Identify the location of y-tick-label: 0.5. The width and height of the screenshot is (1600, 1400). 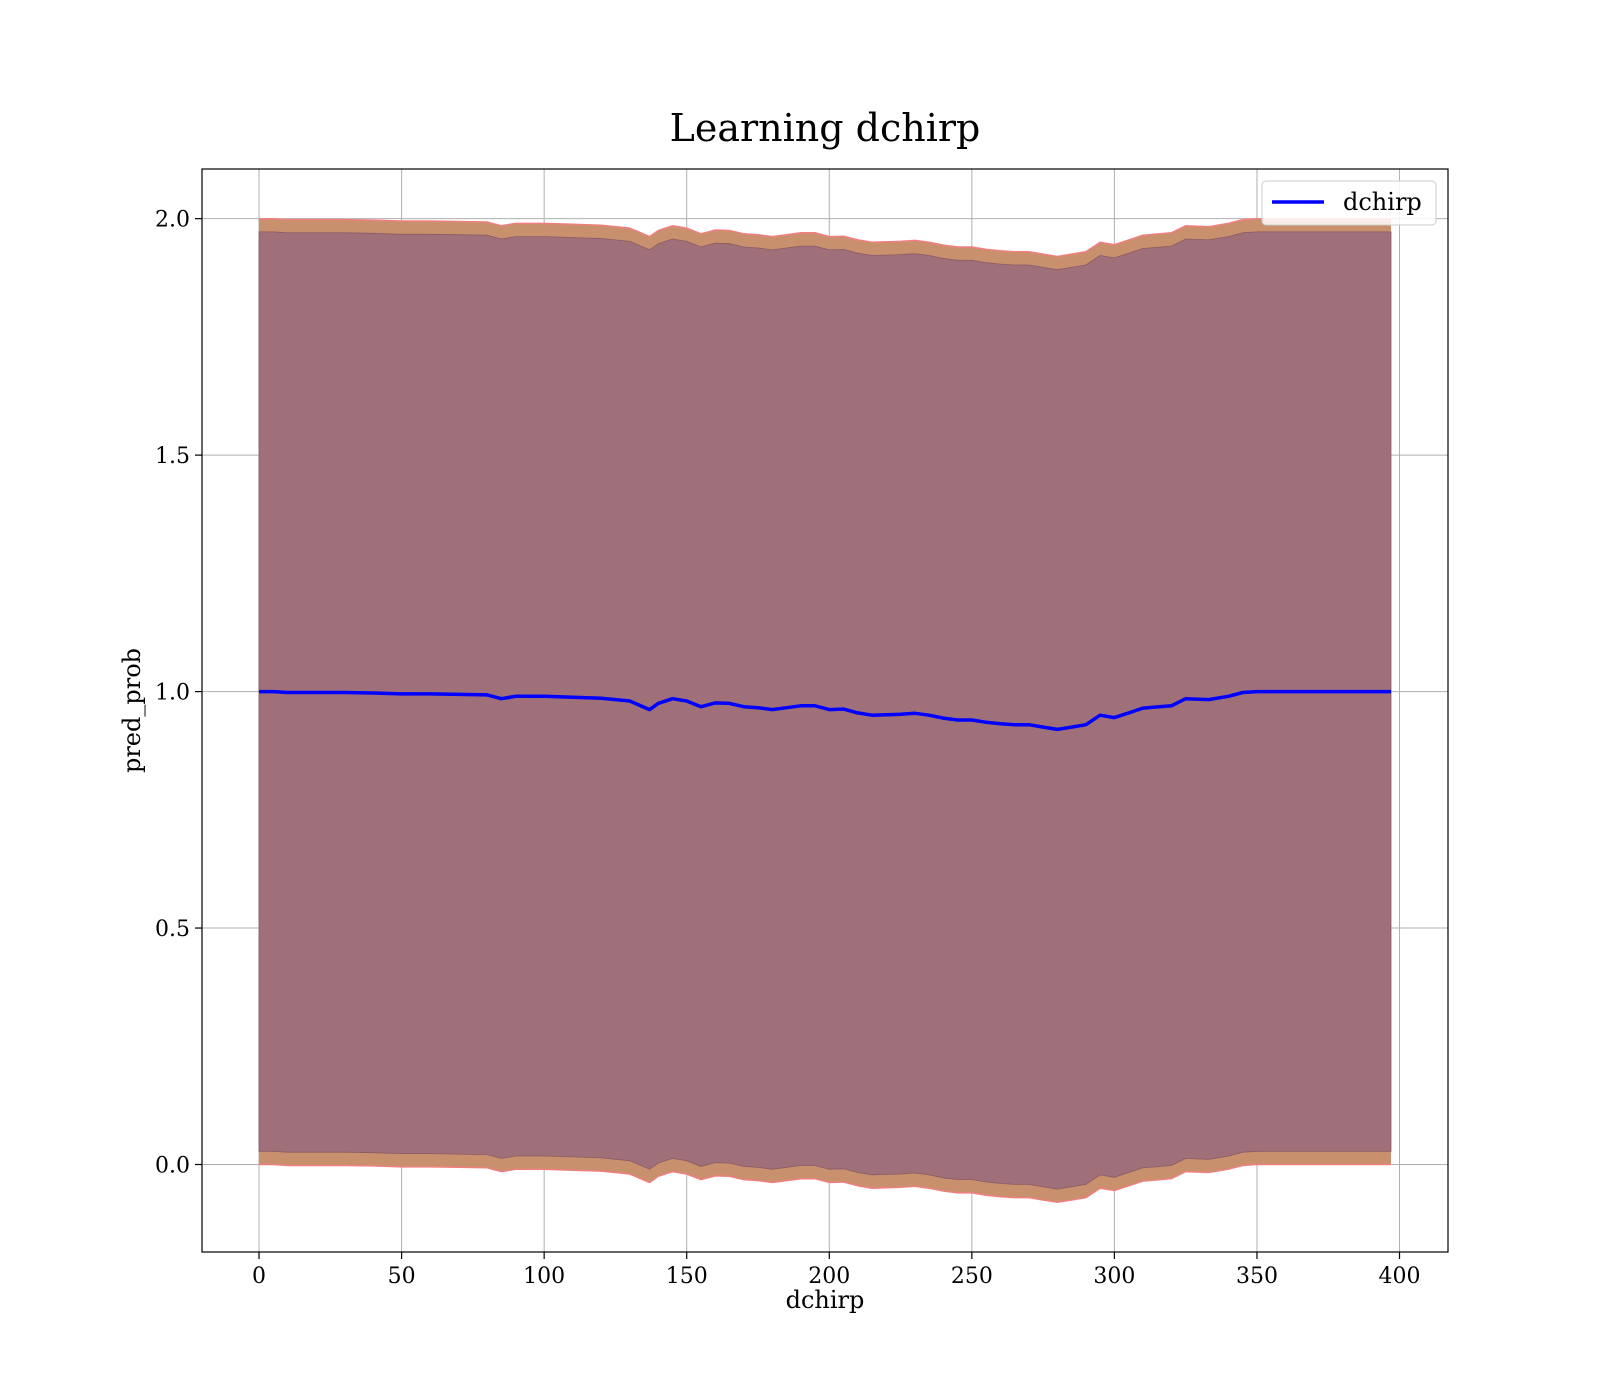
(172, 929).